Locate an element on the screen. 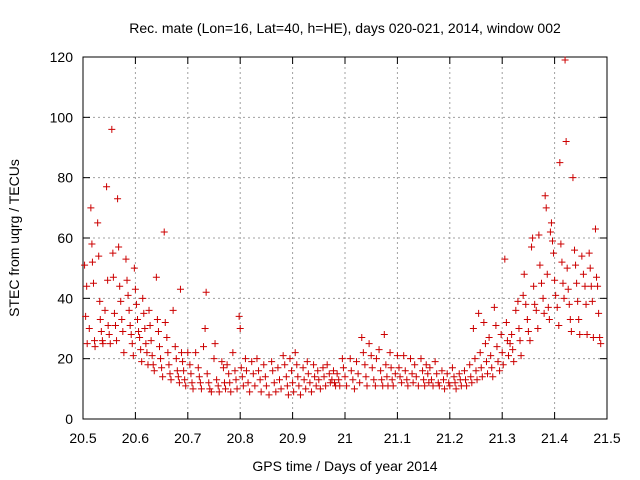 This screenshot has width=640, height=480. y-tick-label: 0 is located at coordinates (69, 419).